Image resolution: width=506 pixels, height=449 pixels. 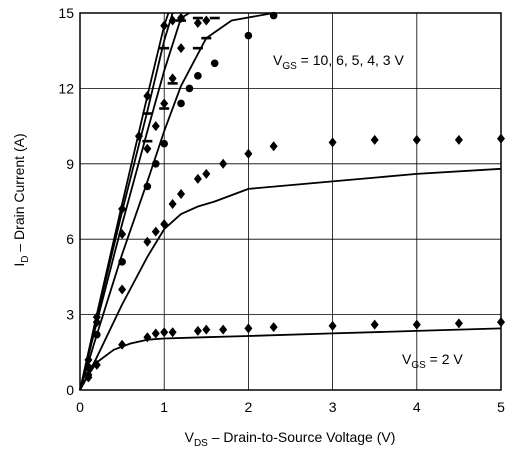 What do you see at coordinates (501, 407) in the screenshot?
I see `x-tick-label: 5` at bounding box center [501, 407].